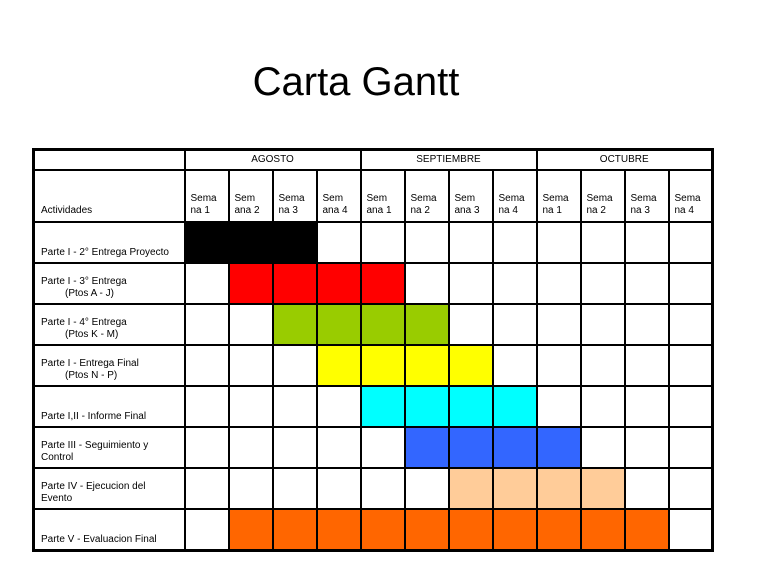 Image resolution: width=768 pixels, height=576 pixels. I want to click on activity-label: Parte I - 3° Entrega (Ptos A - J), so click(109, 283).